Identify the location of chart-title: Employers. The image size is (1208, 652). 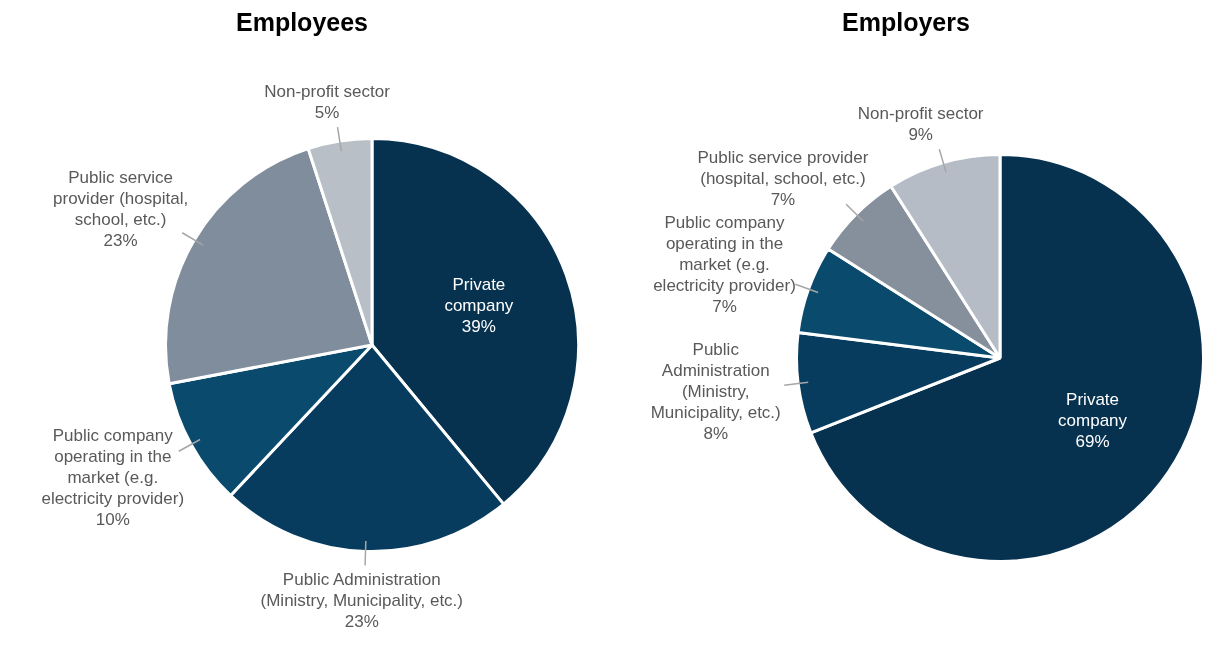
(906, 22).